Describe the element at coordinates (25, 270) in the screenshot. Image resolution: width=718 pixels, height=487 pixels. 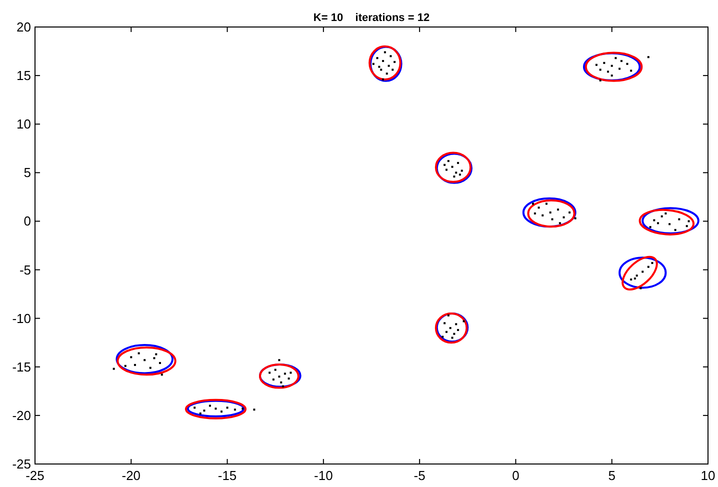
I see `y-tick-label: -5` at that location.